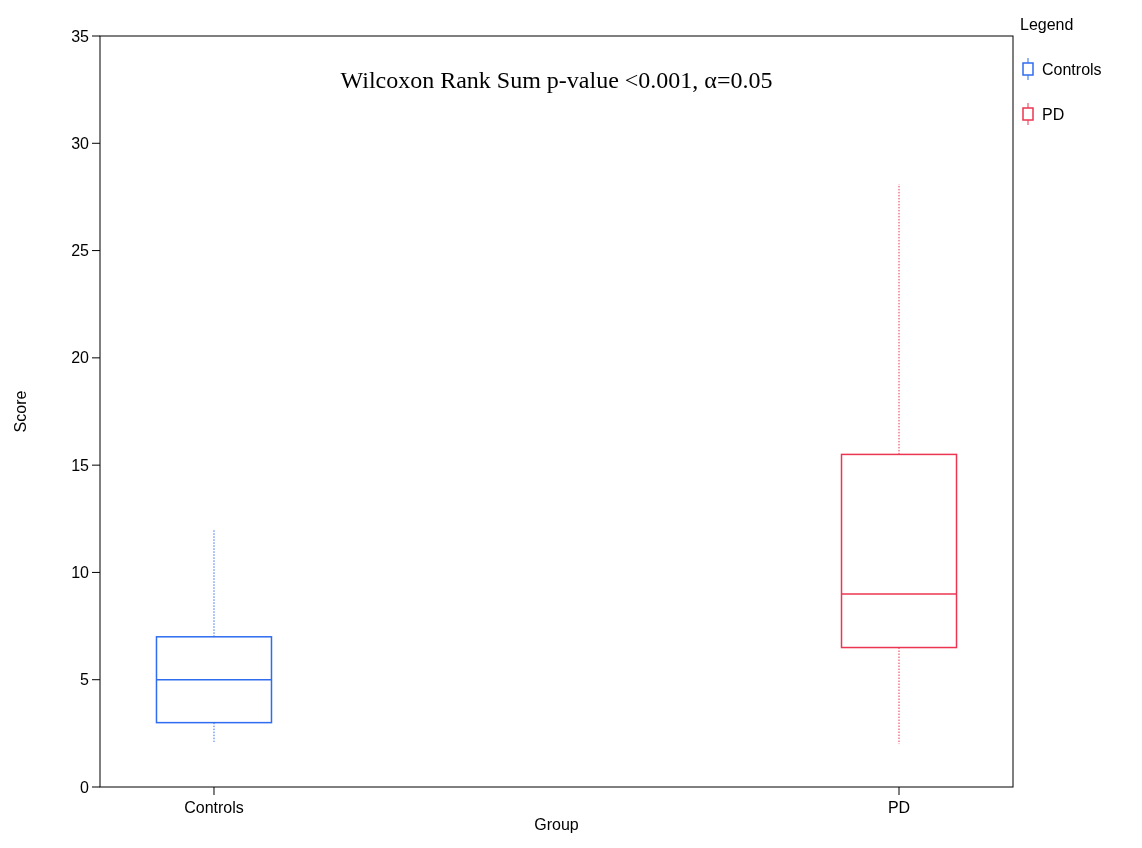 The height and width of the screenshot is (848, 1142). What do you see at coordinates (80, 143) in the screenshot?
I see `y-tick-label: 30` at bounding box center [80, 143].